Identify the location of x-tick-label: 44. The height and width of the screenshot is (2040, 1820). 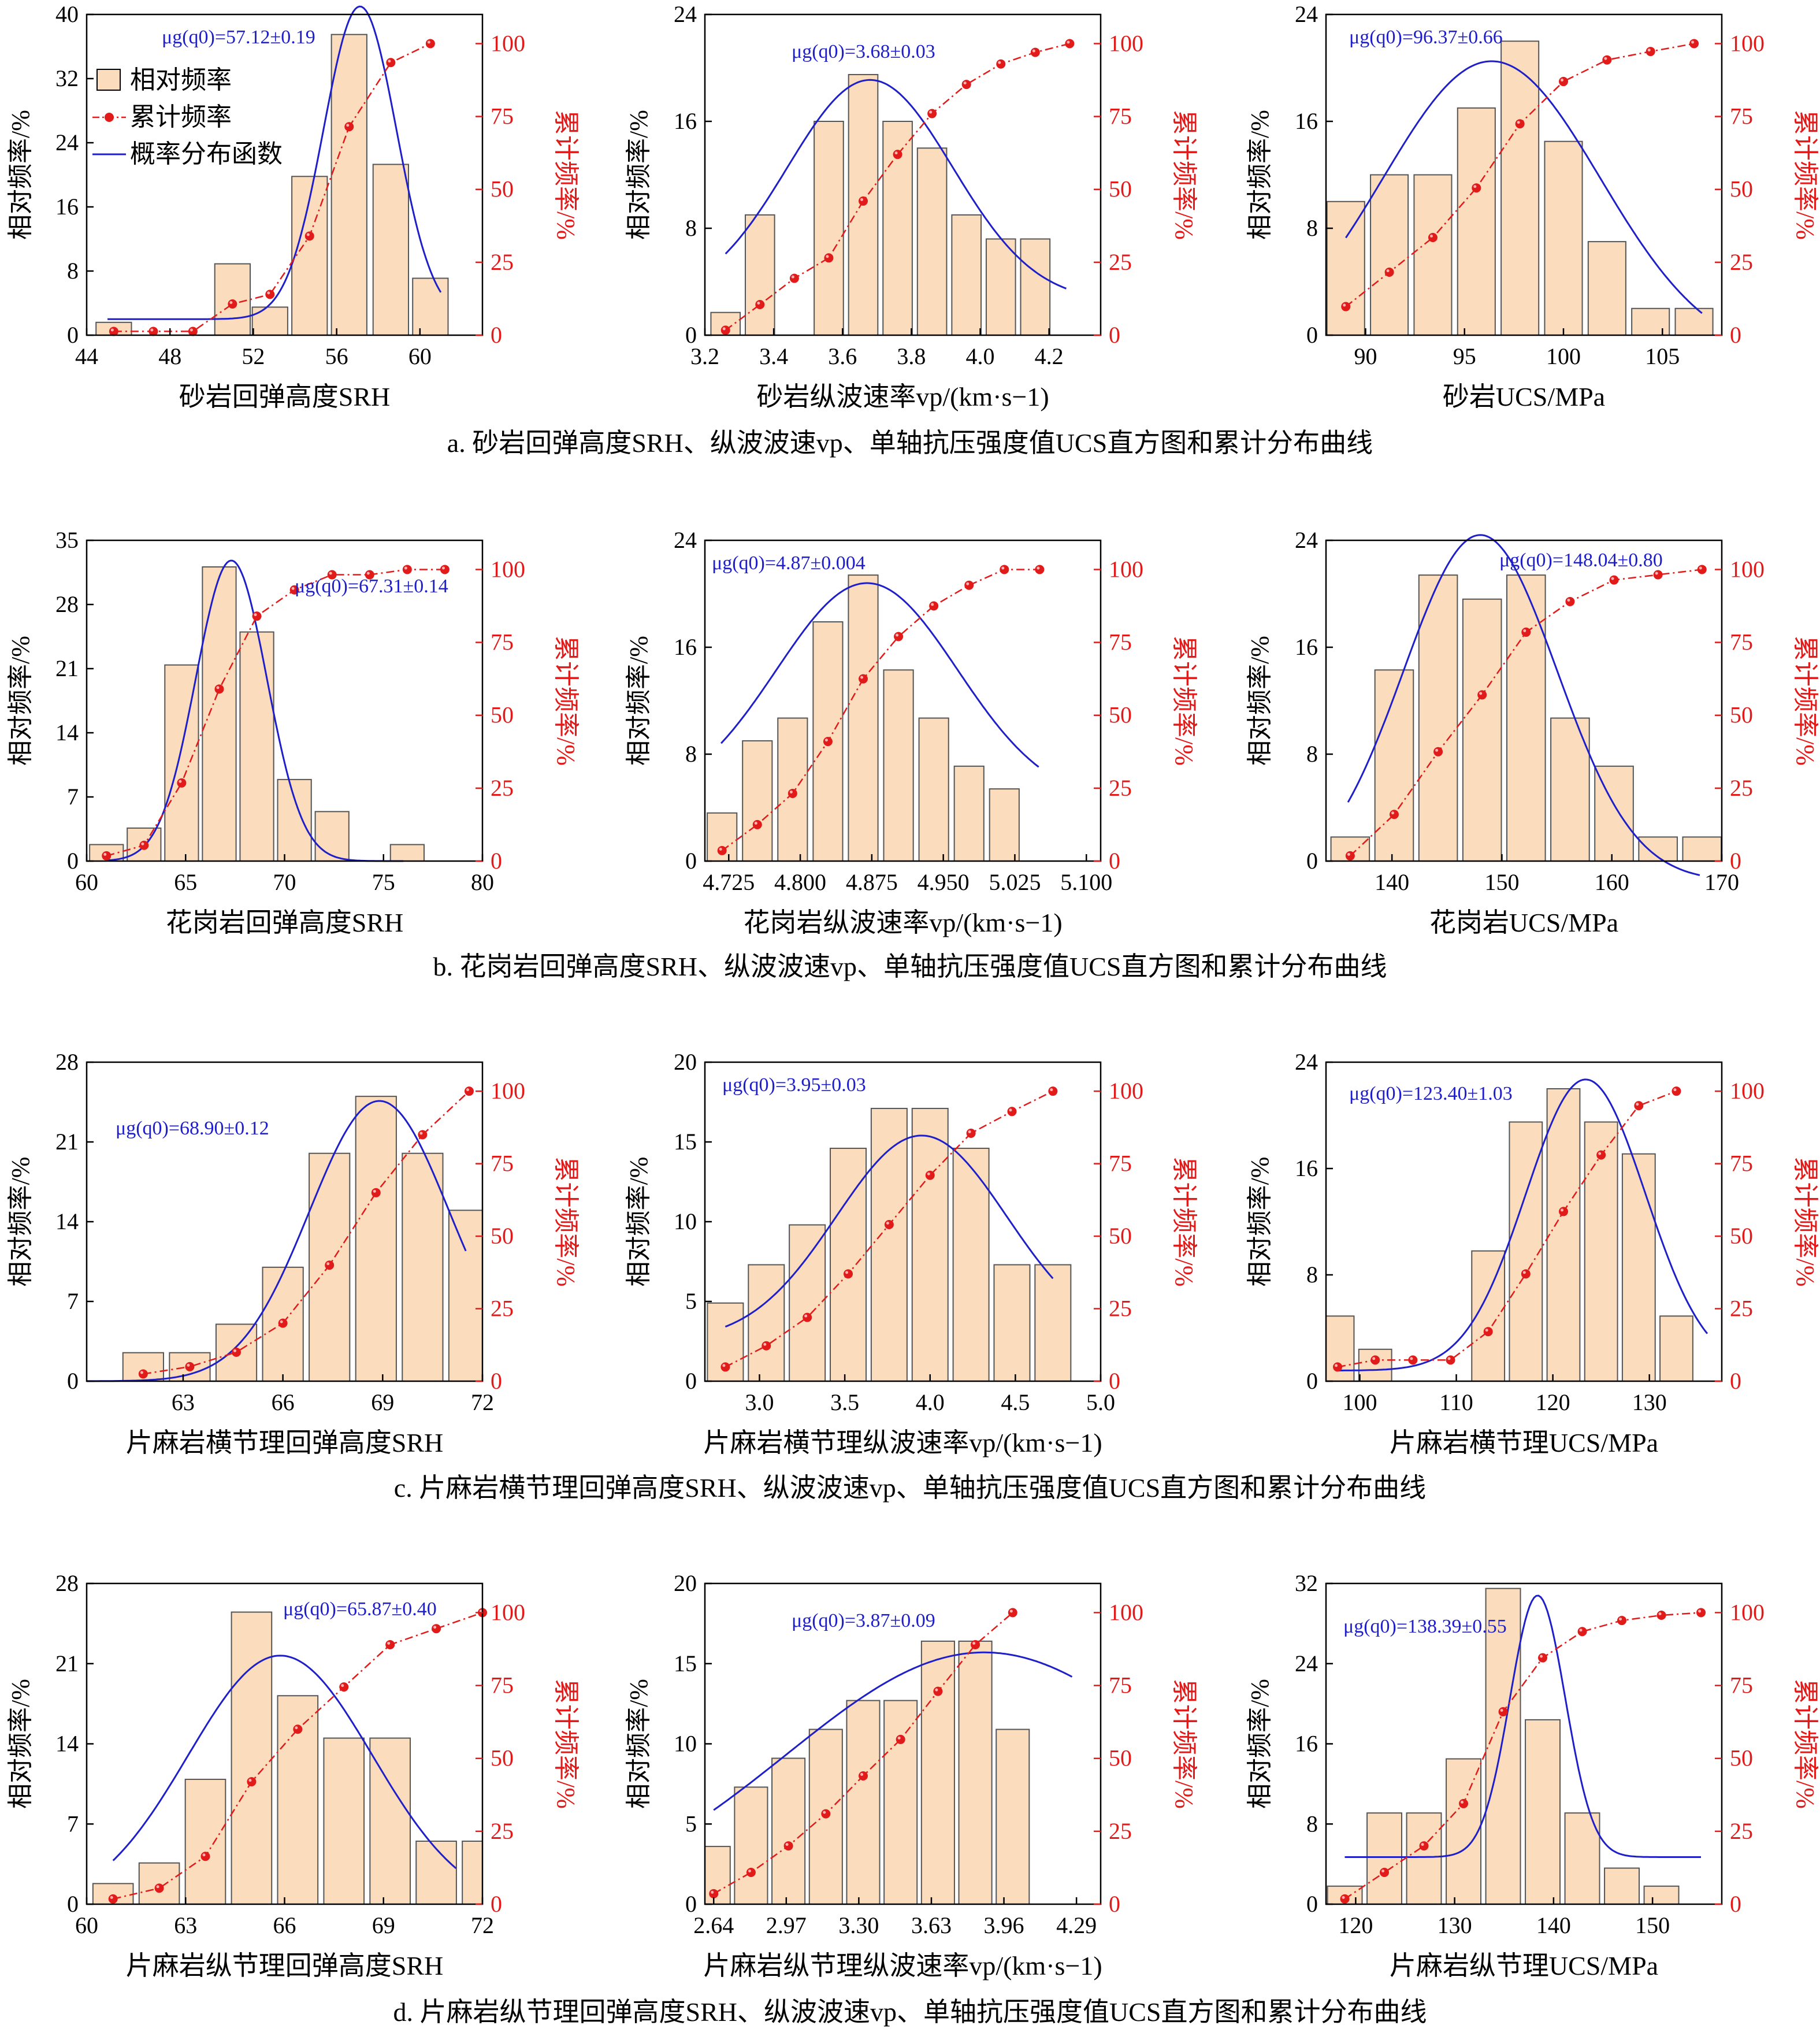
(86, 356).